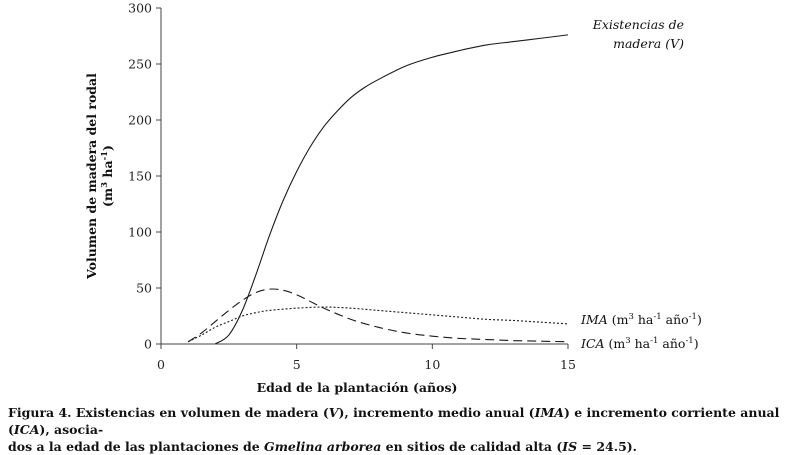  Describe the element at coordinates (366, 358) in the screenshot. I see `x-ticks: 0 5 10 15` at that location.